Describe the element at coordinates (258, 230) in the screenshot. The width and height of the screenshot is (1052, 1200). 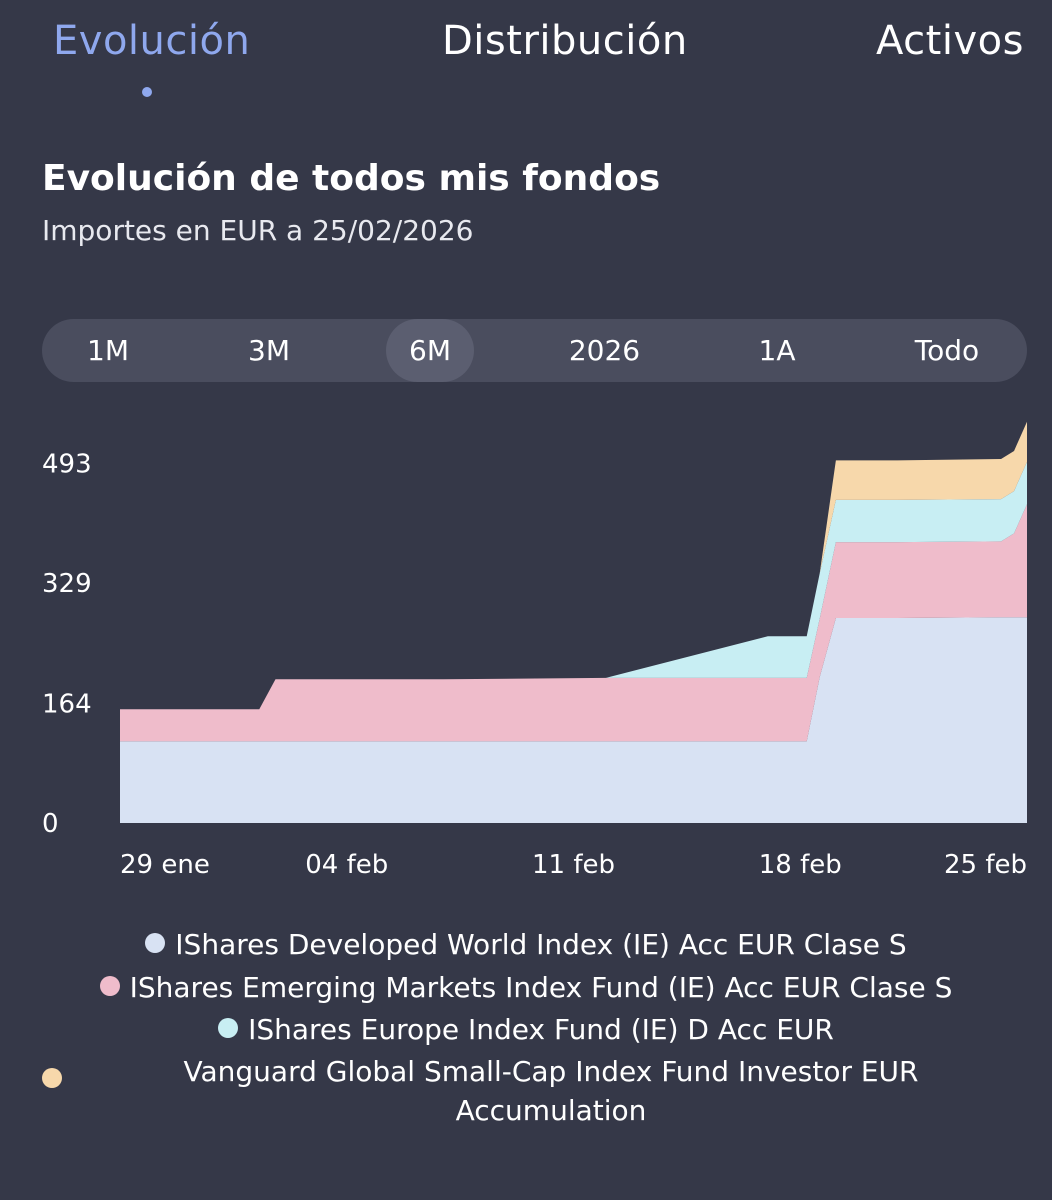
I see `page-subtitle: Importes en EUR a 25/02/2026` at that location.